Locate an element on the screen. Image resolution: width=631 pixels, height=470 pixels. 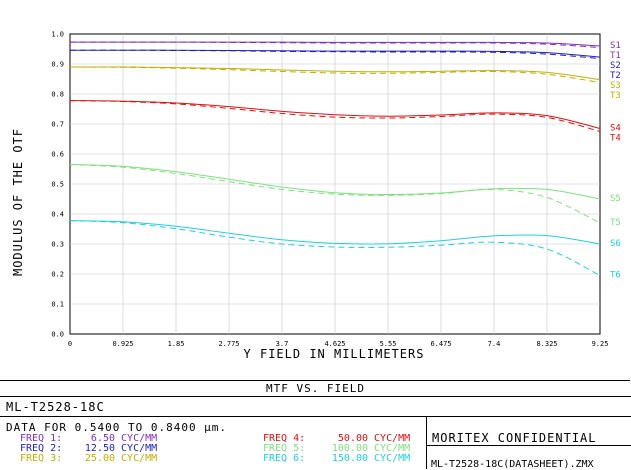
x-tick-label: 4.625 is located at coordinates (334, 344).